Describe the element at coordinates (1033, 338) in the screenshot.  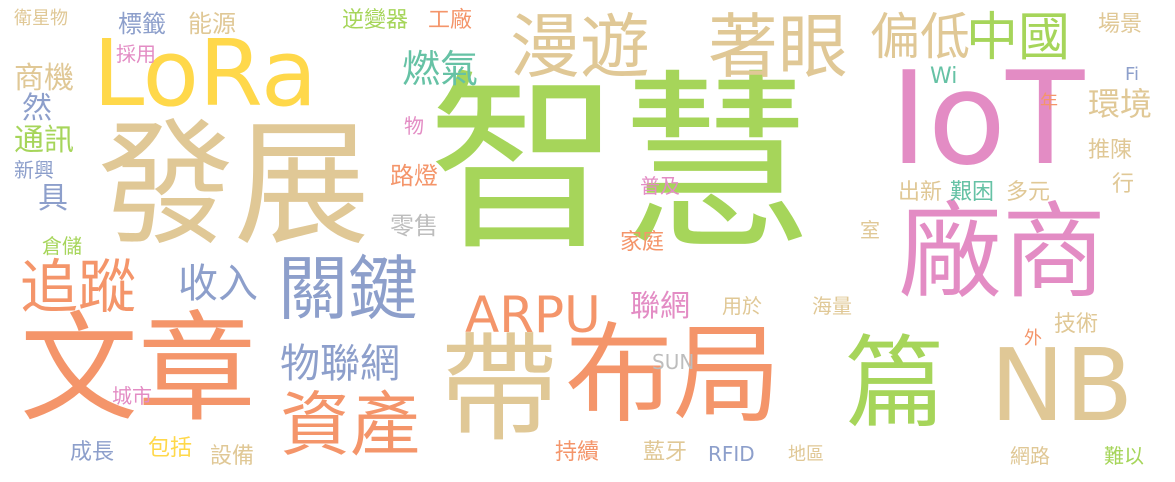
I see `word-wai: 外` at that location.